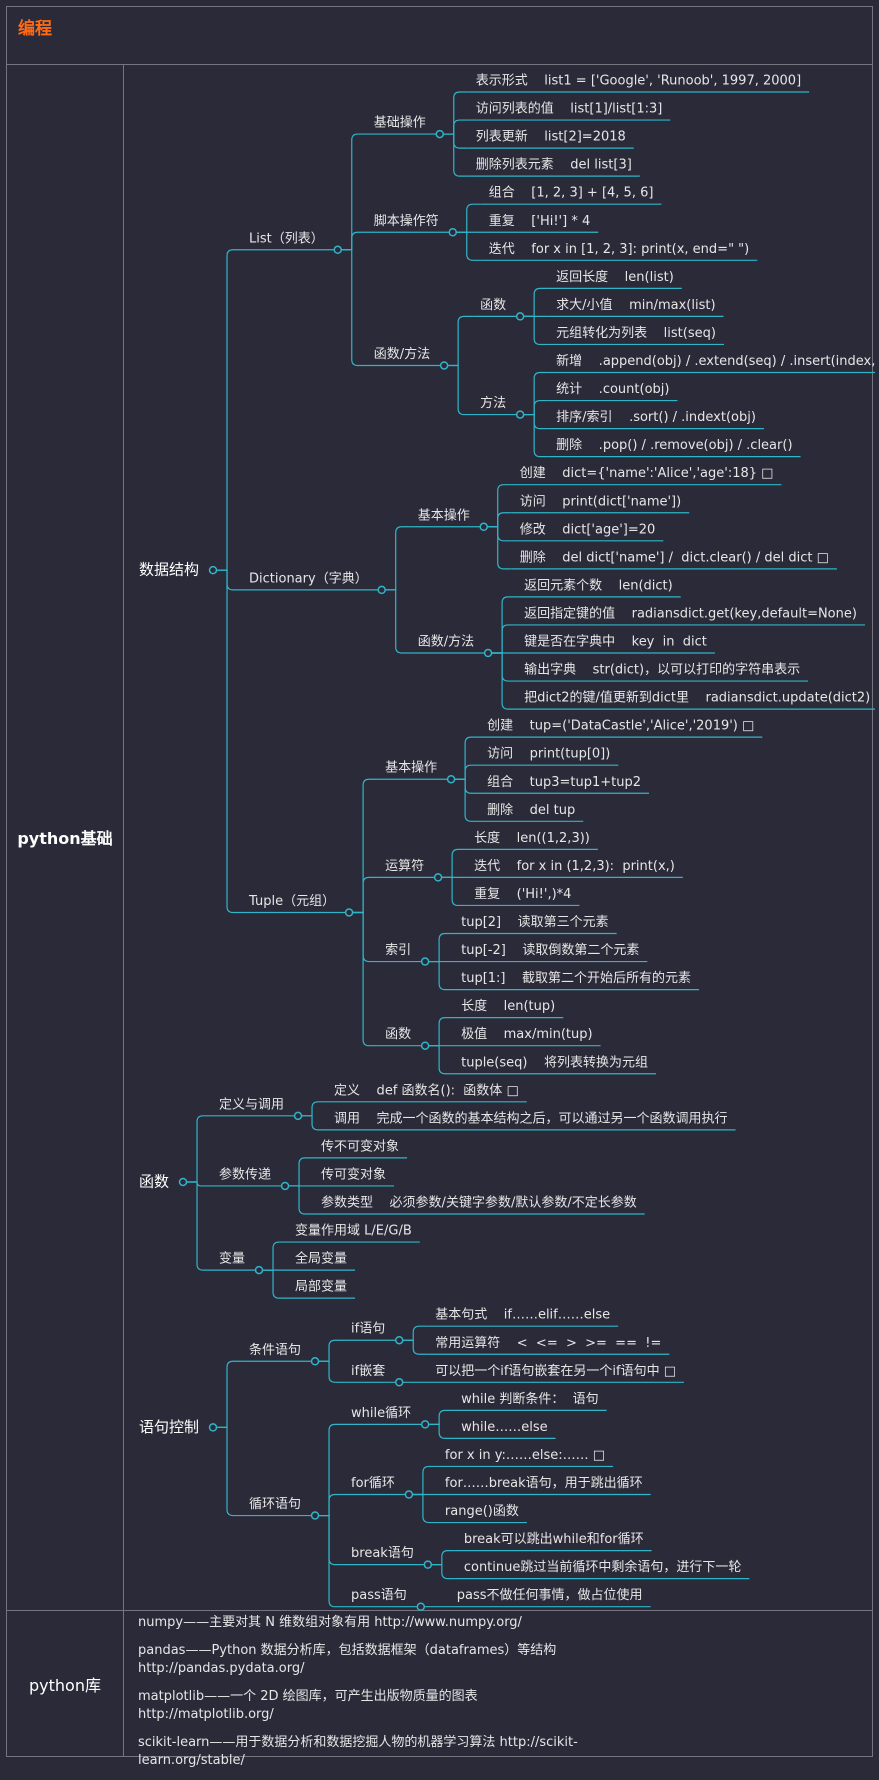 The width and height of the screenshot is (879, 1780). Describe the element at coordinates (619, 249) in the screenshot. I see `leaf-node: 迭代 for x in [1, 2, 3]: print(x, end=" ")` at that location.